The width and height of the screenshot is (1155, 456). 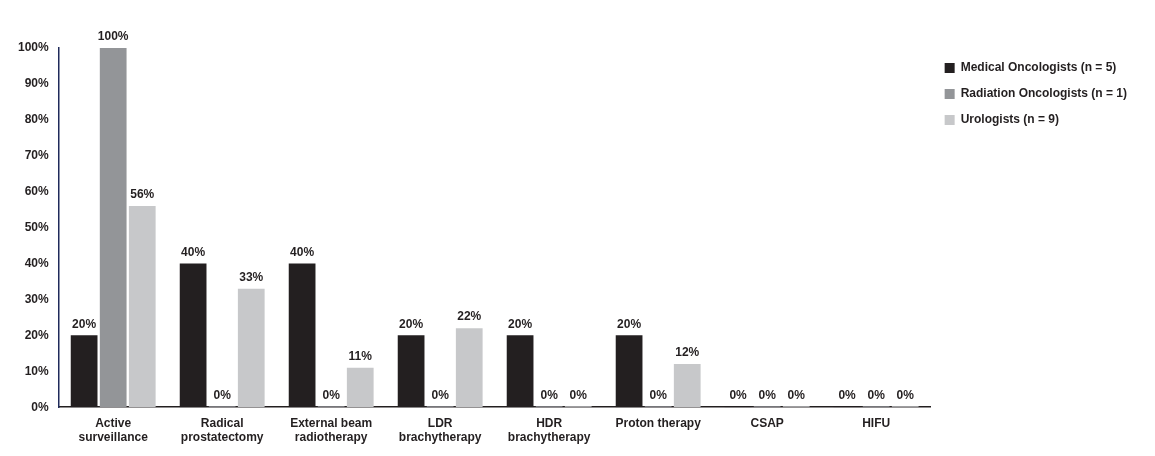 What do you see at coordinates (469, 316) in the screenshot?
I see `data-label: 22%` at bounding box center [469, 316].